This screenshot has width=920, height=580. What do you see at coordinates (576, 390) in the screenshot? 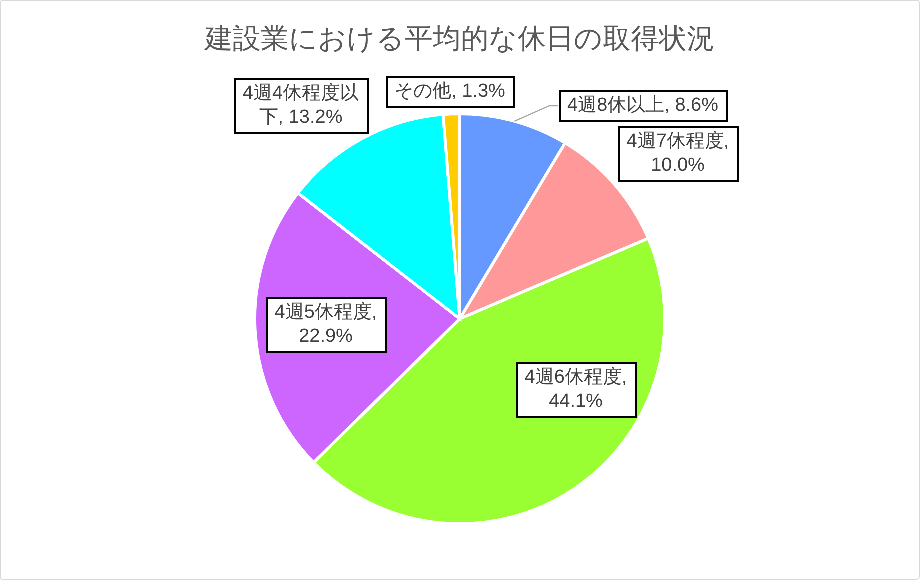
I see `slice-label: 4週6休程度, 44.1%` at bounding box center [576, 390].